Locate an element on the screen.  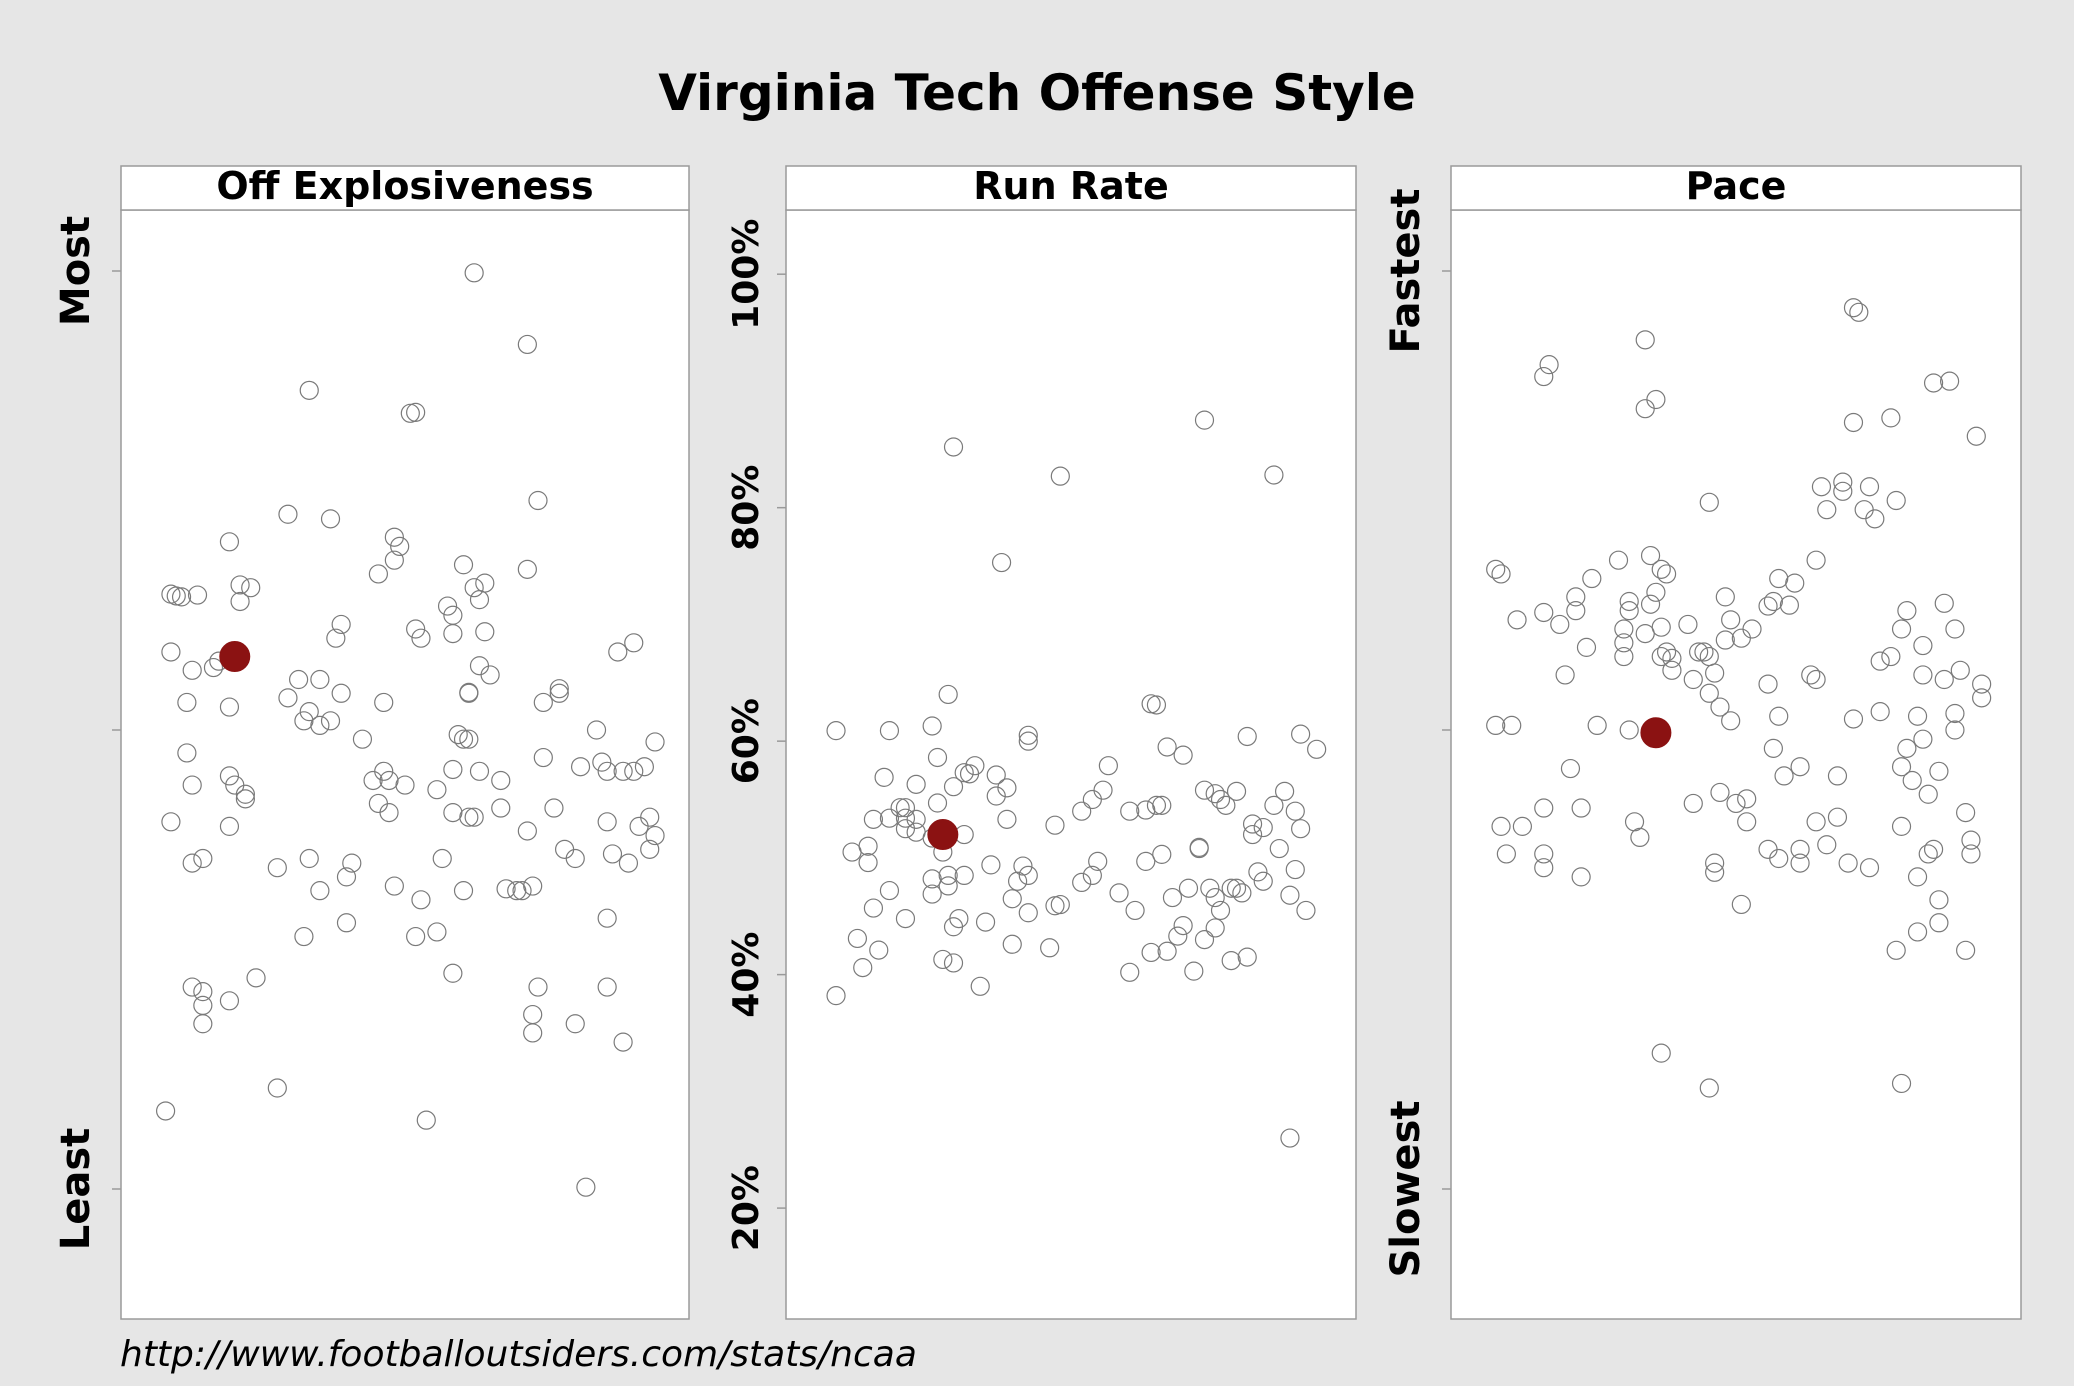
virginia-tech-point is located at coordinates (235, 657).